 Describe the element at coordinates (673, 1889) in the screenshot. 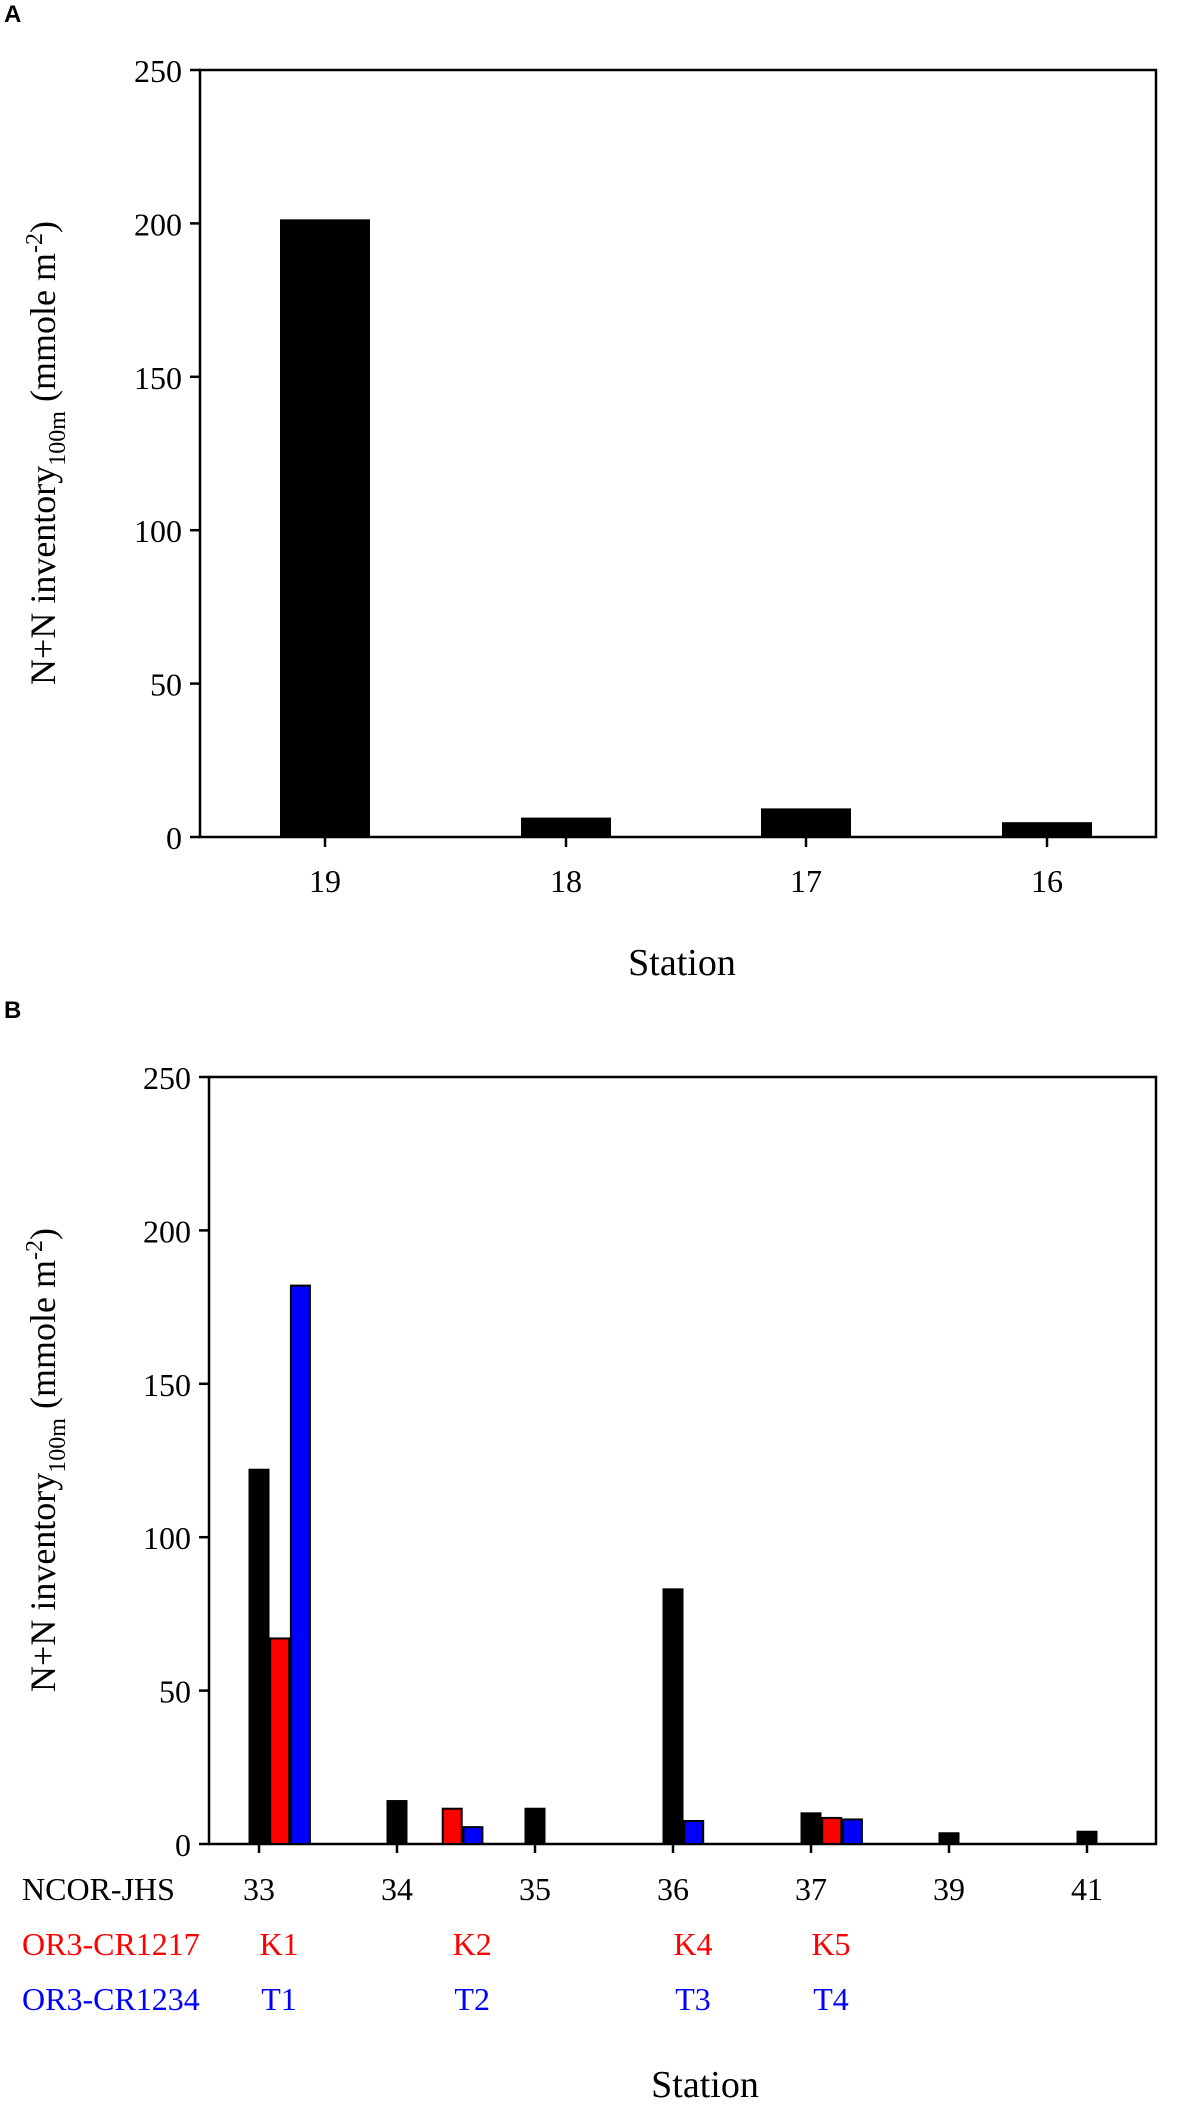

I see `row-station-label: 36` at that location.